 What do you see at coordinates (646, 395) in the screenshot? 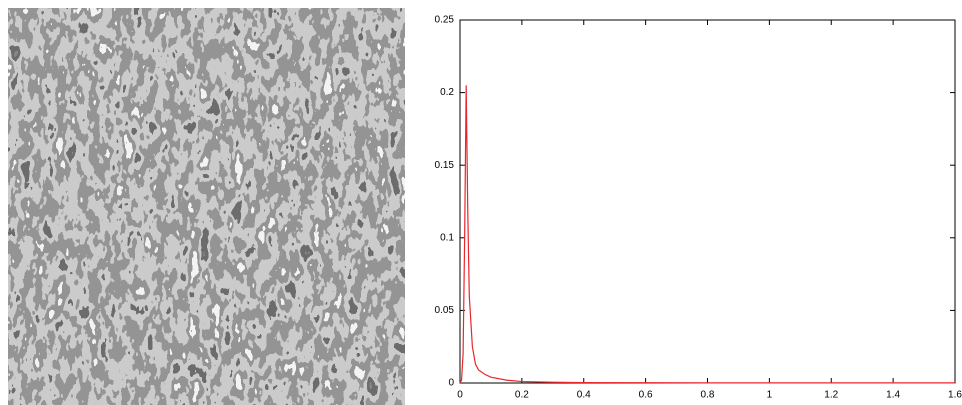
I see `x-tick-label: 0.6` at bounding box center [646, 395].